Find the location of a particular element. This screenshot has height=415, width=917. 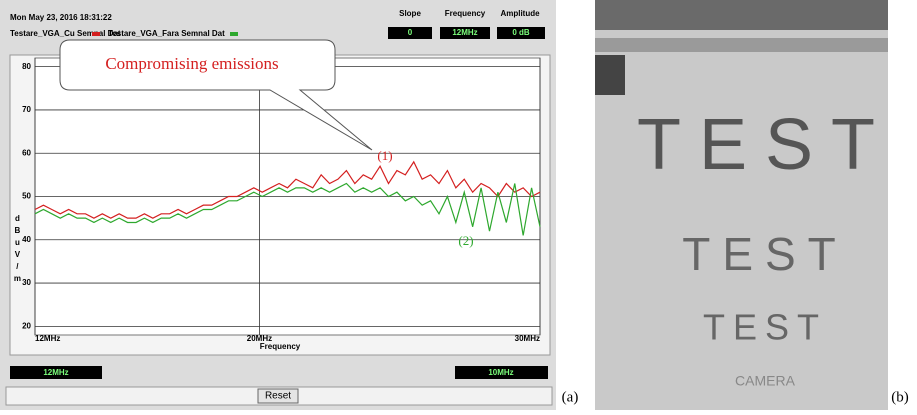

slope-box is located at coordinates (410, 33).